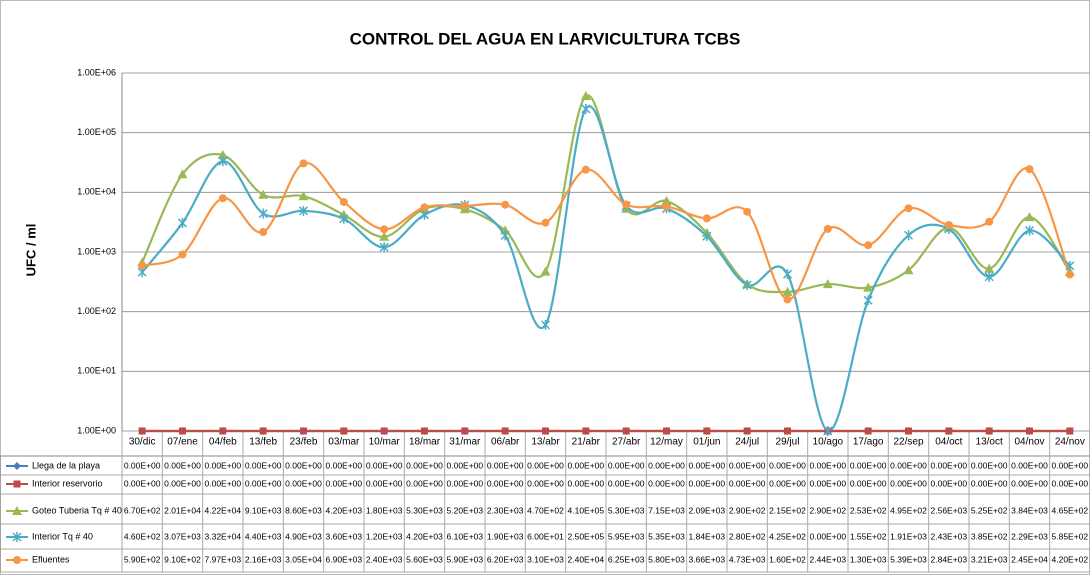 The height and width of the screenshot is (575, 1090). I want to click on table-cell: 2.29E+03, so click(1029, 536).